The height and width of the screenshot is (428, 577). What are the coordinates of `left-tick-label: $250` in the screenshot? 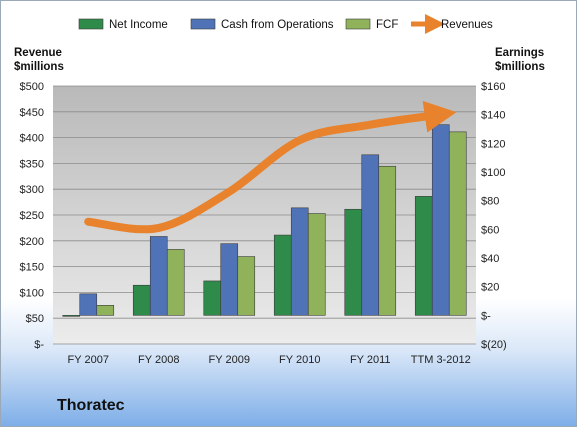 It's located at (32, 216).